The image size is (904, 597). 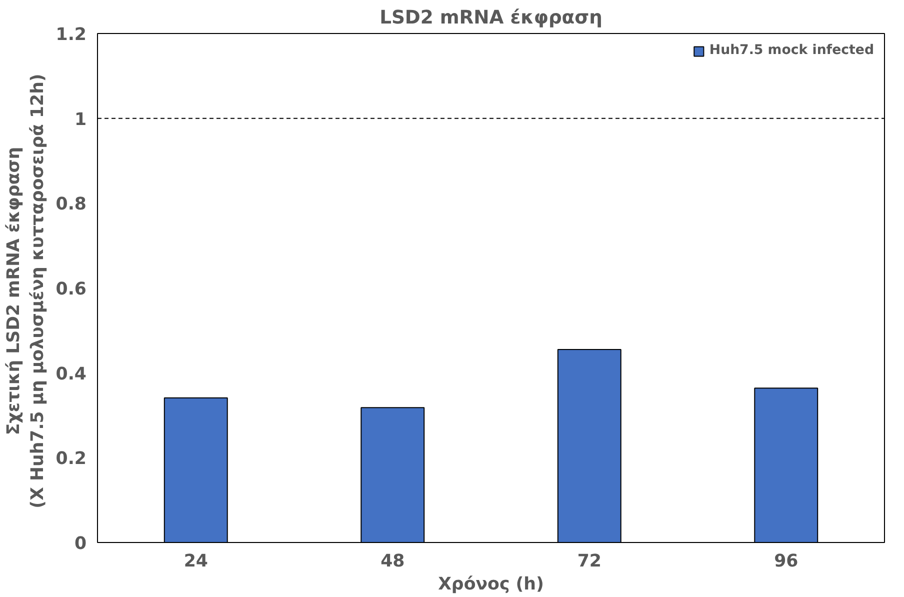 What do you see at coordinates (491, 584) in the screenshot?
I see `x-axis-title: Χρόνος (h)` at bounding box center [491, 584].